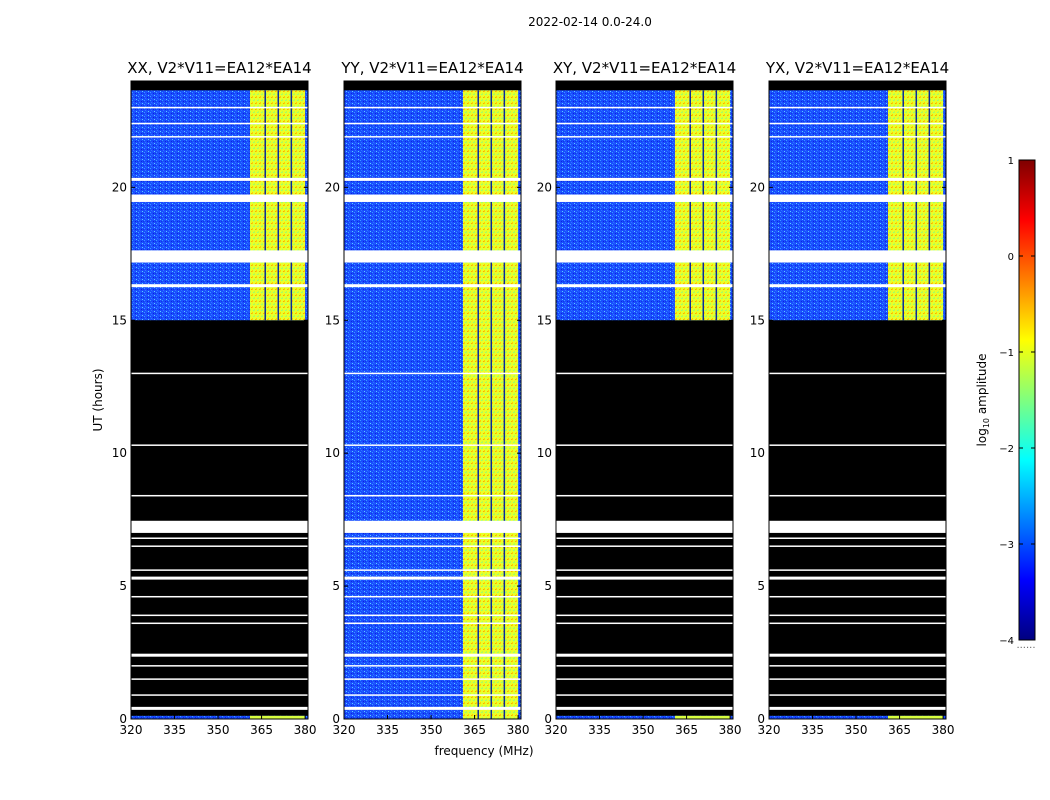 This screenshot has height=800, width=1050. Describe the element at coordinates (123, 586) in the screenshot. I see `y-tick-label: 5` at that location.